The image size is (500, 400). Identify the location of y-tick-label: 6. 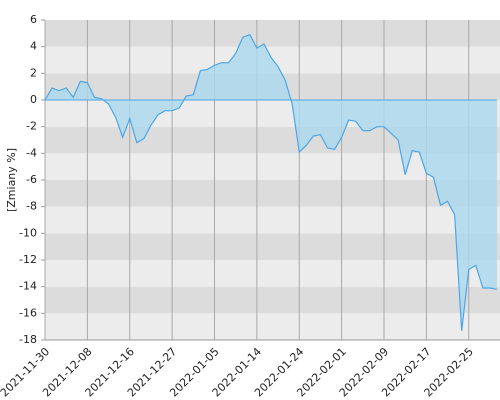
(33, 19).